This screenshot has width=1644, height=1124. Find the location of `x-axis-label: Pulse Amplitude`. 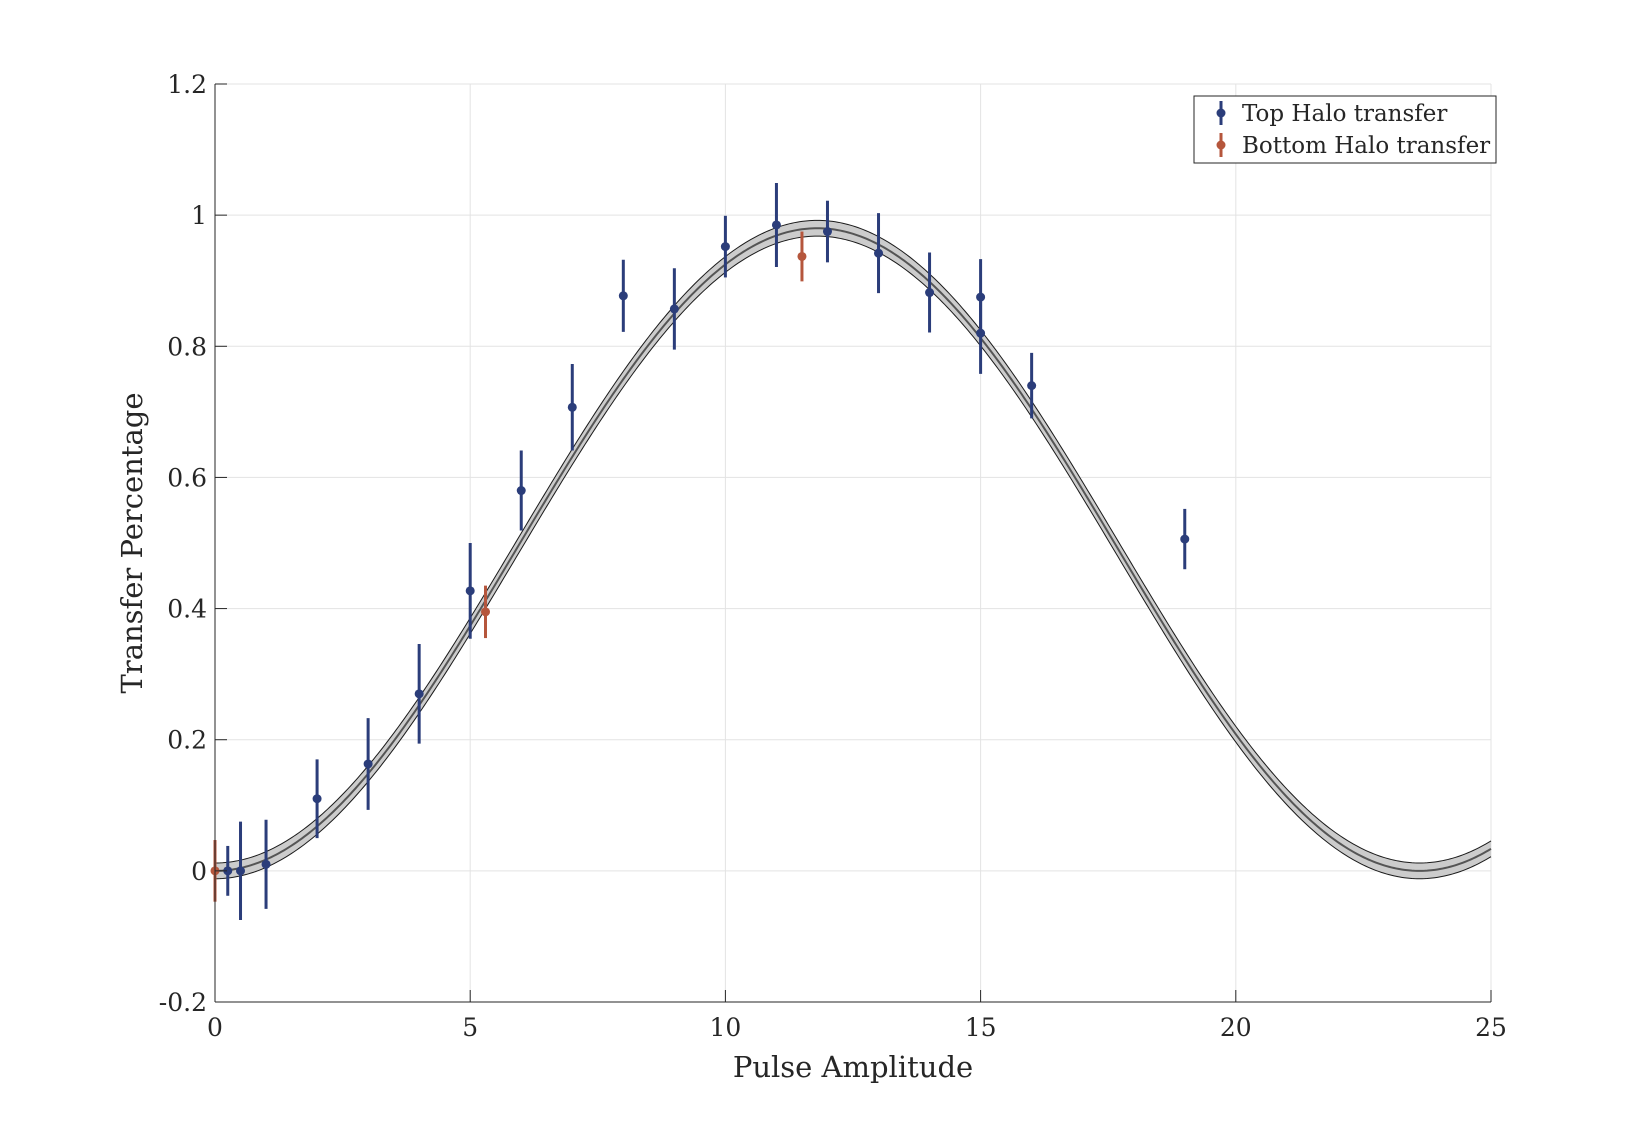

x-axis-label: Pulse Amplitude is located at coordinates (853, 1067).